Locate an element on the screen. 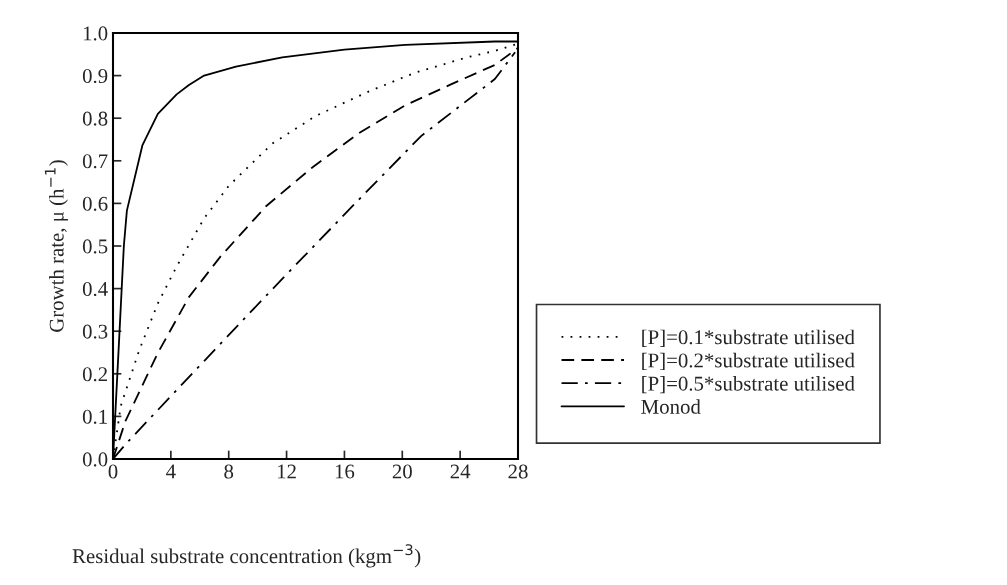 The height and width of the screenshot is (585, 1007). y-tick-label: 0.4 is located at coordinates (95, 289).